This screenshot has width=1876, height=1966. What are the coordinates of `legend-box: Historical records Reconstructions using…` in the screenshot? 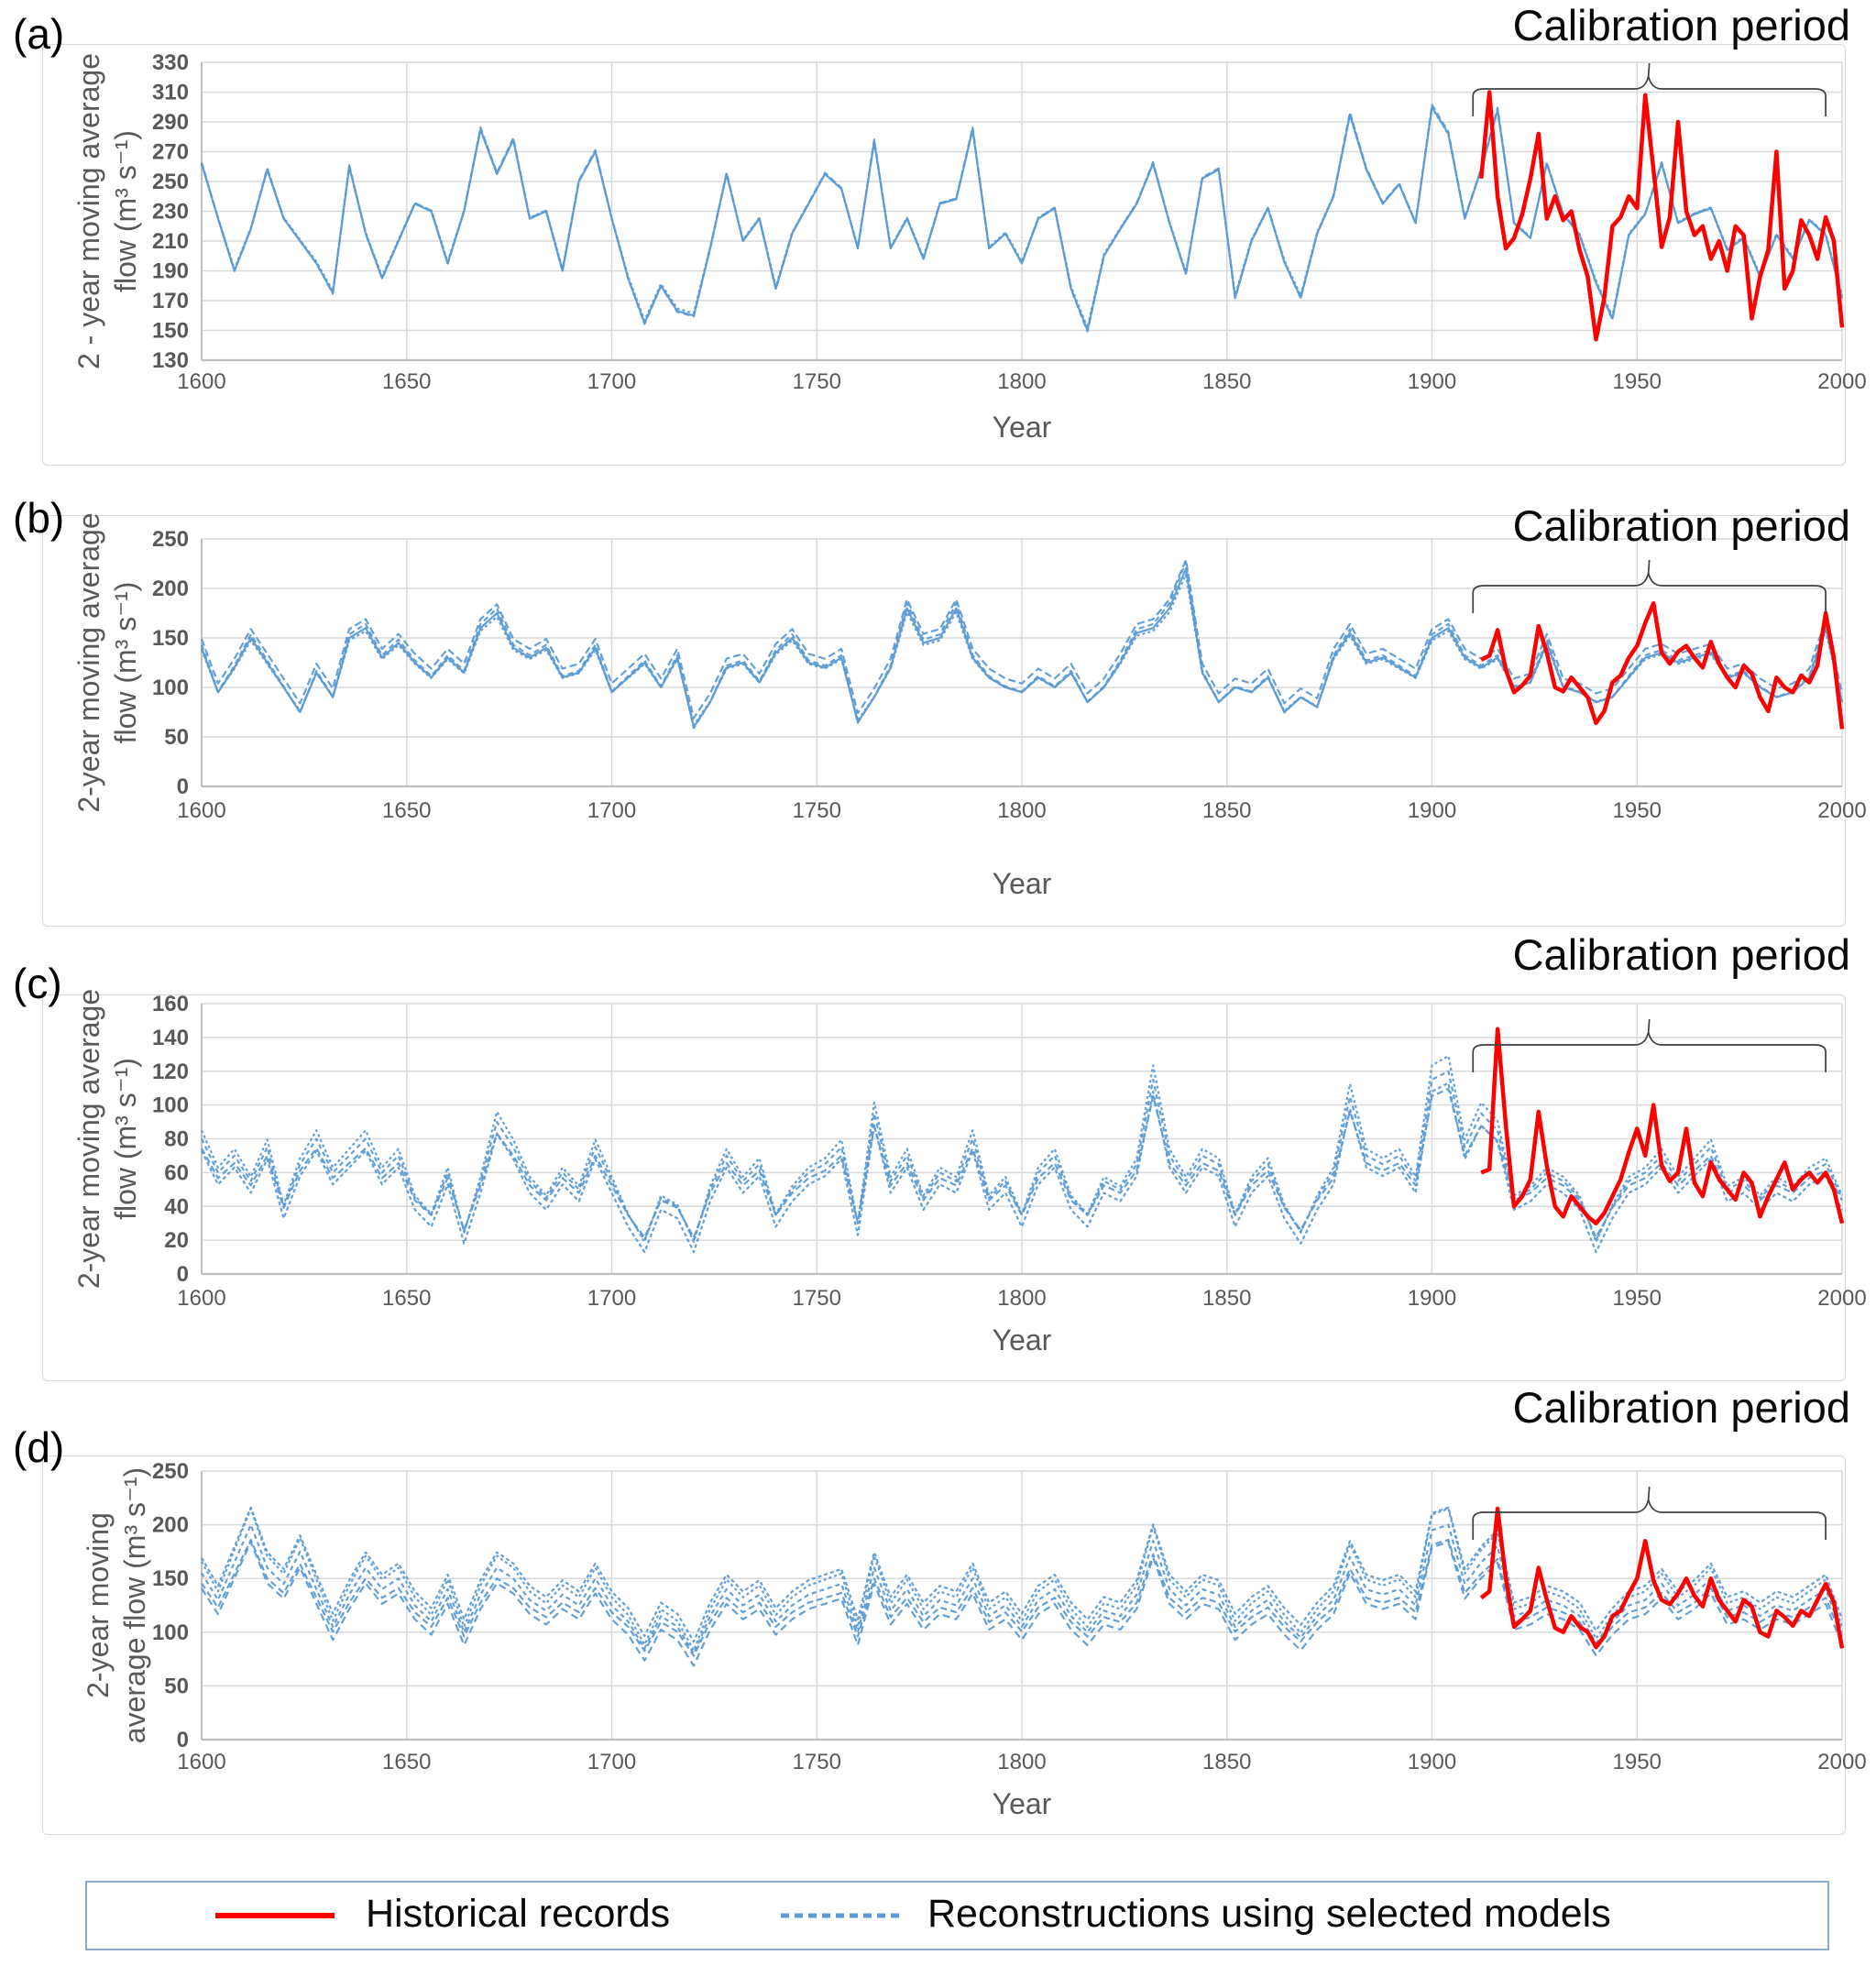 It's located at (957, 1915).